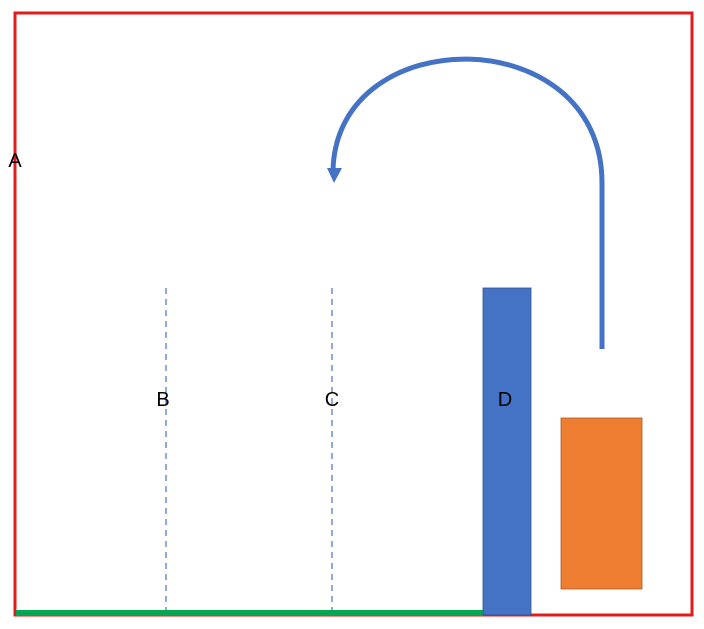 The image size is (704, 629). I want to click on label-c: C, so click(332, 400).